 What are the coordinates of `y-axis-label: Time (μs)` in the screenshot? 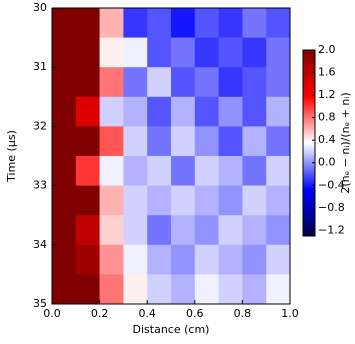 It's located at (11, 156).